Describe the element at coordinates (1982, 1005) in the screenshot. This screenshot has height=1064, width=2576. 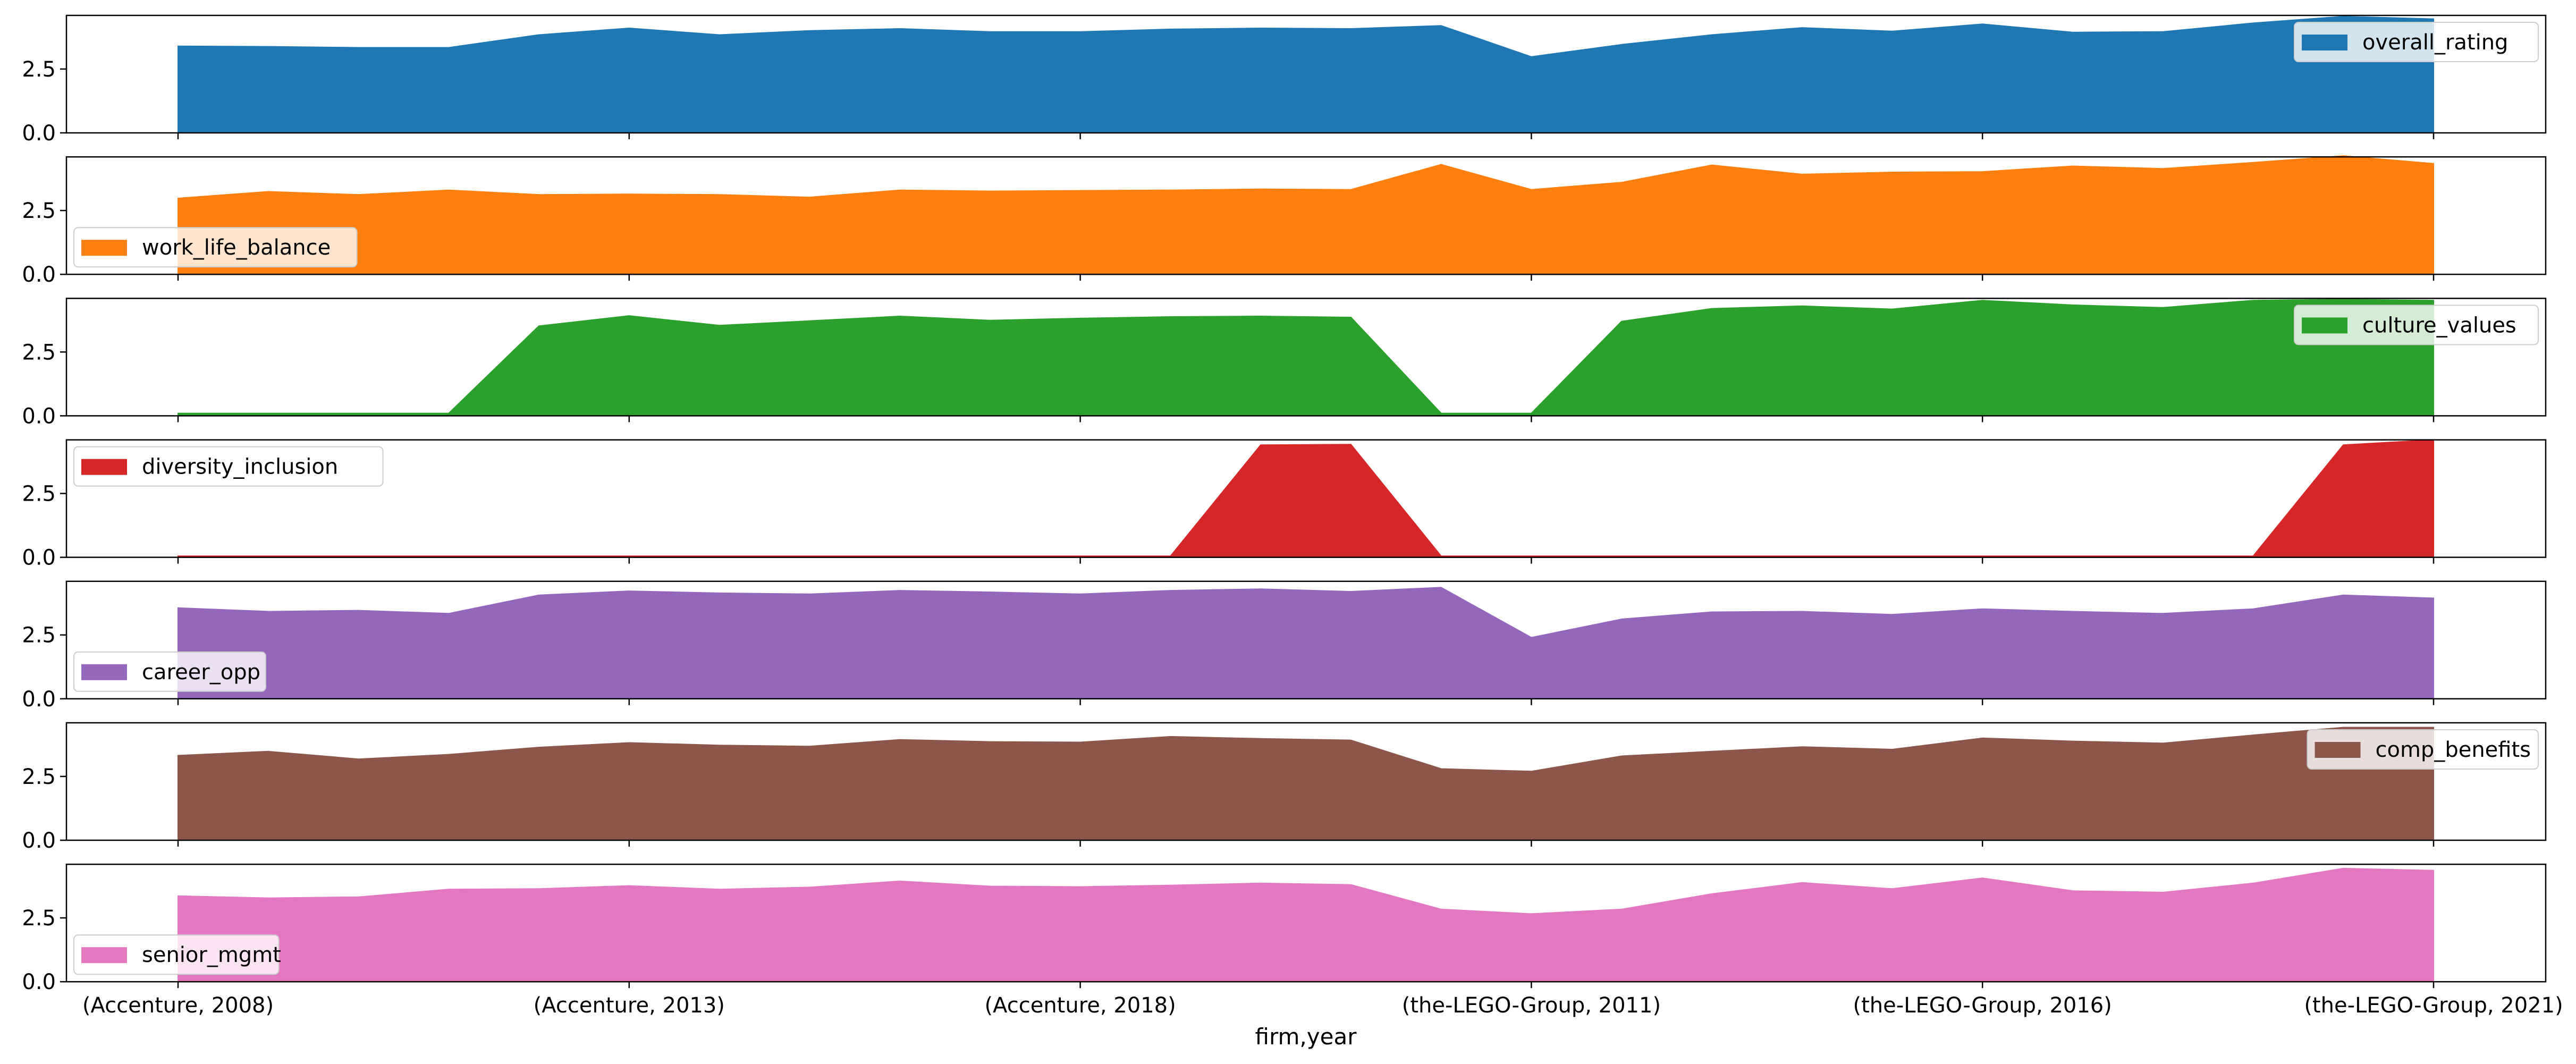
I see `x-tick-label: (the-LEGO-Group, 2016)` at that location.